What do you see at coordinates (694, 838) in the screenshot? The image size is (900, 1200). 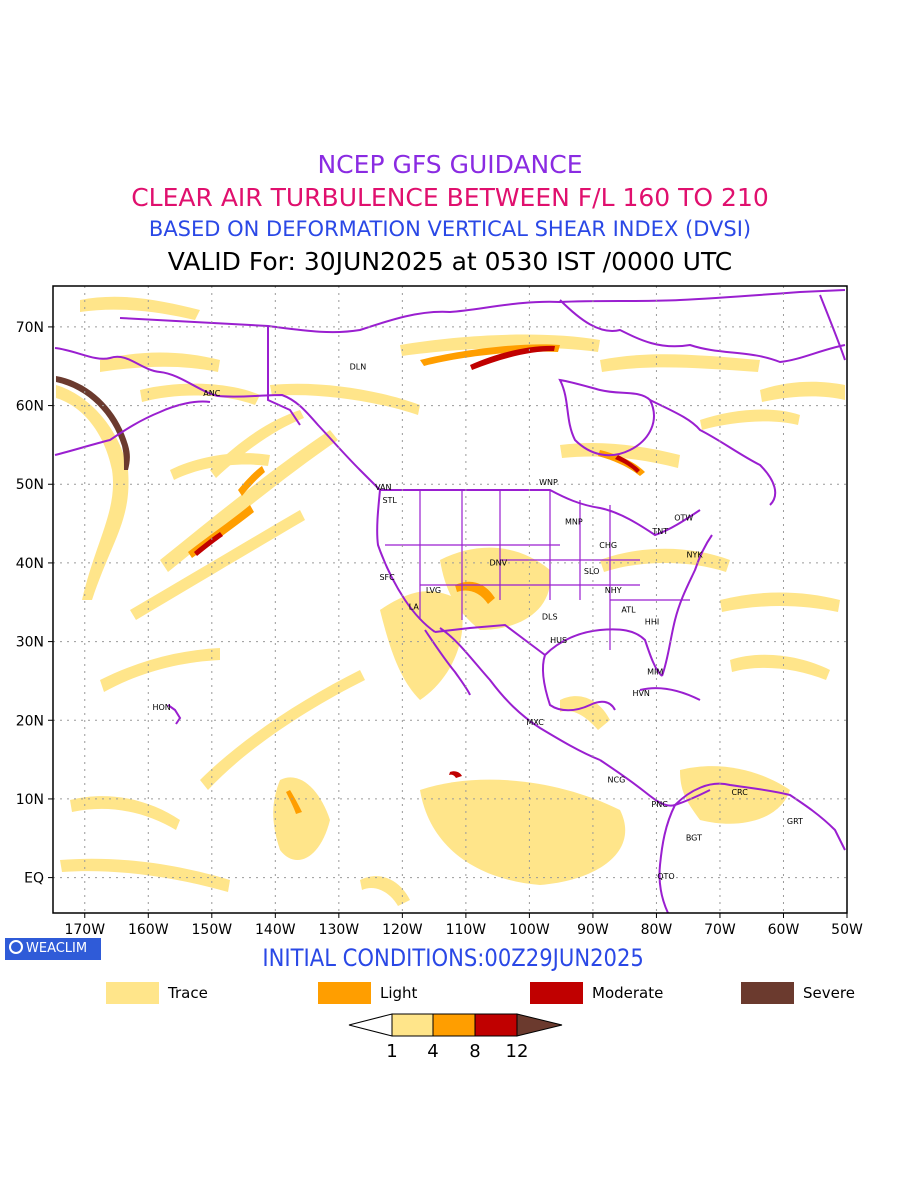 I see `station-label-bgt: BGT` at bounding box center [694, 838].